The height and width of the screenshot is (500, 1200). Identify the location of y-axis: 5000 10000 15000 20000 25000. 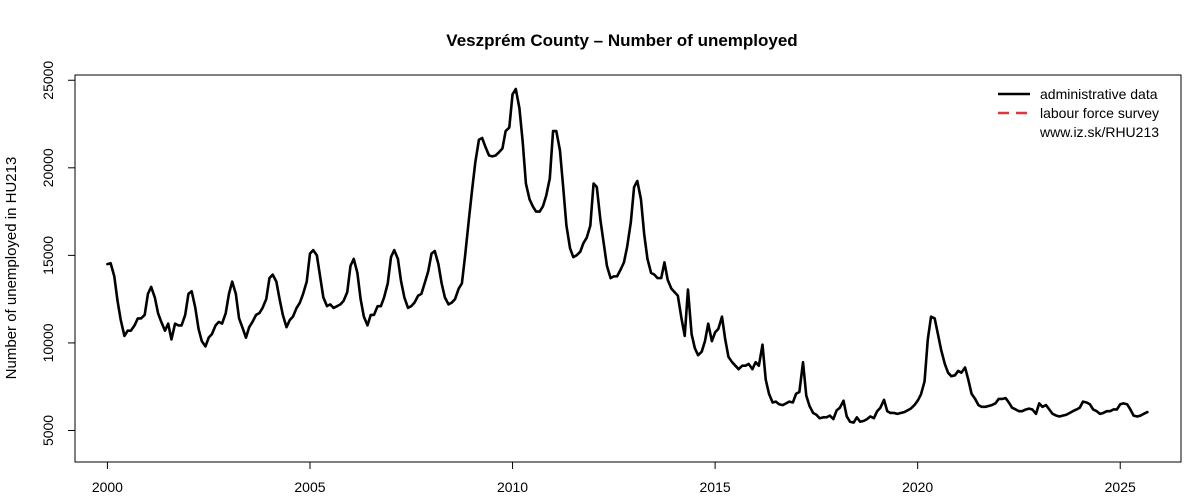
(57, 253).